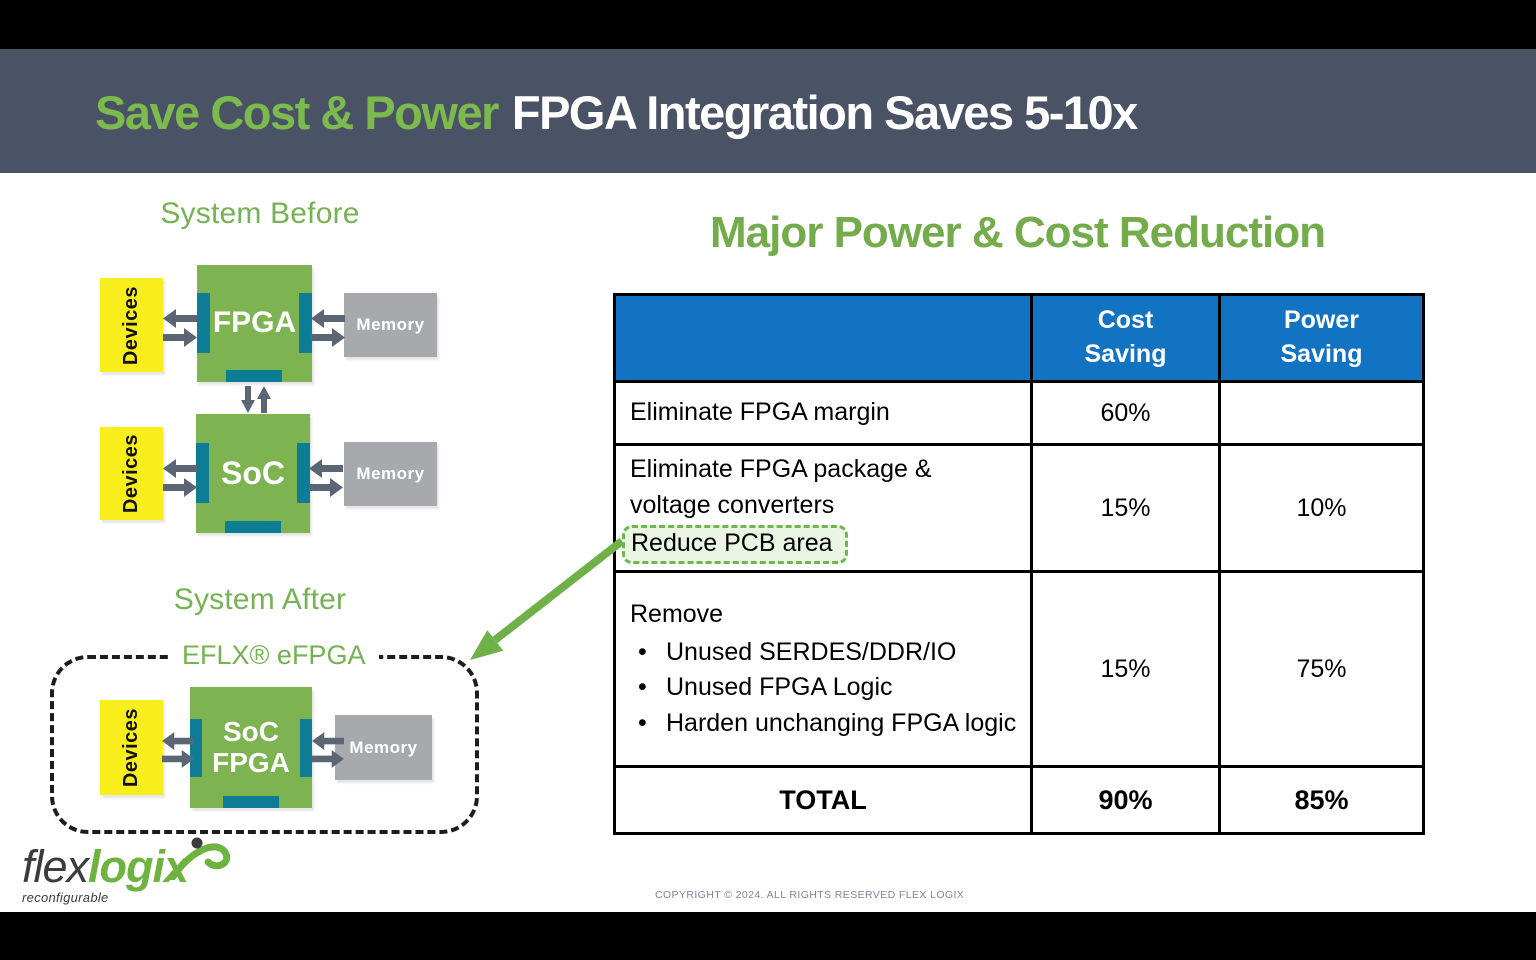 Image resolution: width=1536 pixels, height=960 pixels. I want to click on soc-port-left, so click(202, 473).